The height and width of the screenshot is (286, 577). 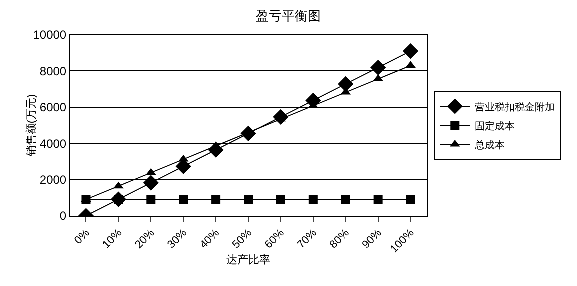 What do you see at coordinates (248, 259) in the screenshot?
I see `x-axis-title: 达产比率` at bounding box center [248, 259].